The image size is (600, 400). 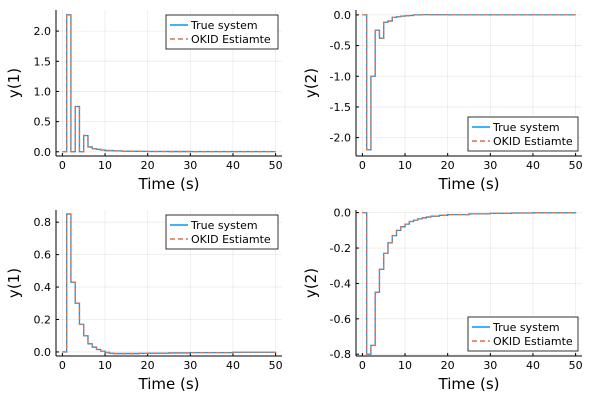 I want to click on y-tick-label: -0.4, so click(x=340, y=283).